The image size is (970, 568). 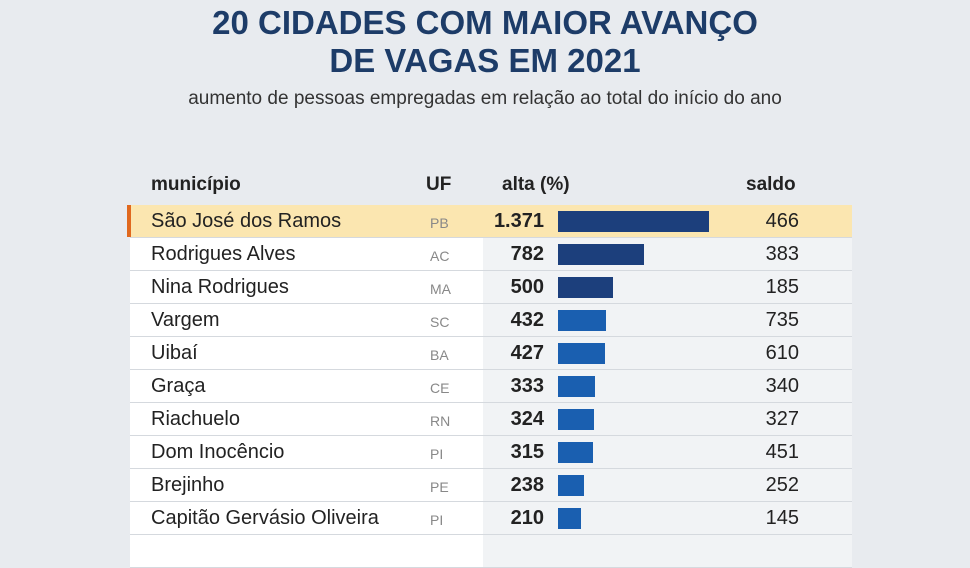 I want to click on table-row: Graça CE 333 340, so click(x=491, y=386).